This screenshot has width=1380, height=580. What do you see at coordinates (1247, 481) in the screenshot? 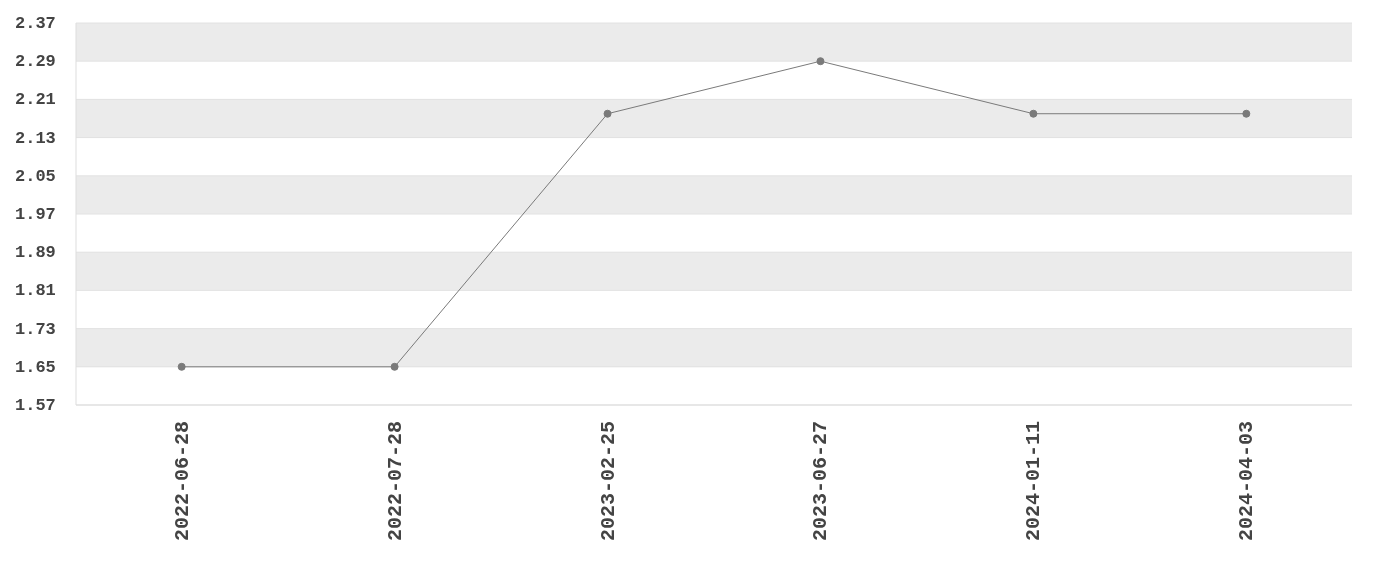
I see `x-tick-label: 2024-04-03` at bounding box center [1247, 481].